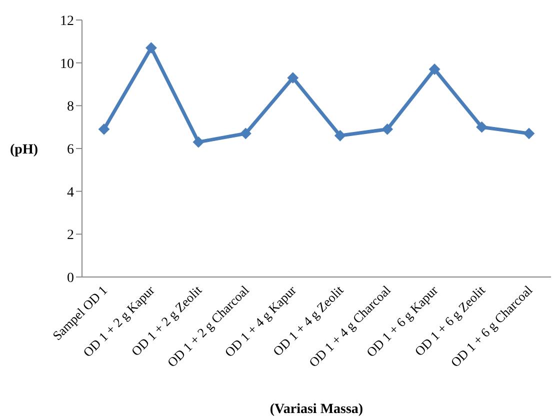 The image size is (557, 419). I want to click on y-axis-title: (pH), so click(24, 150).